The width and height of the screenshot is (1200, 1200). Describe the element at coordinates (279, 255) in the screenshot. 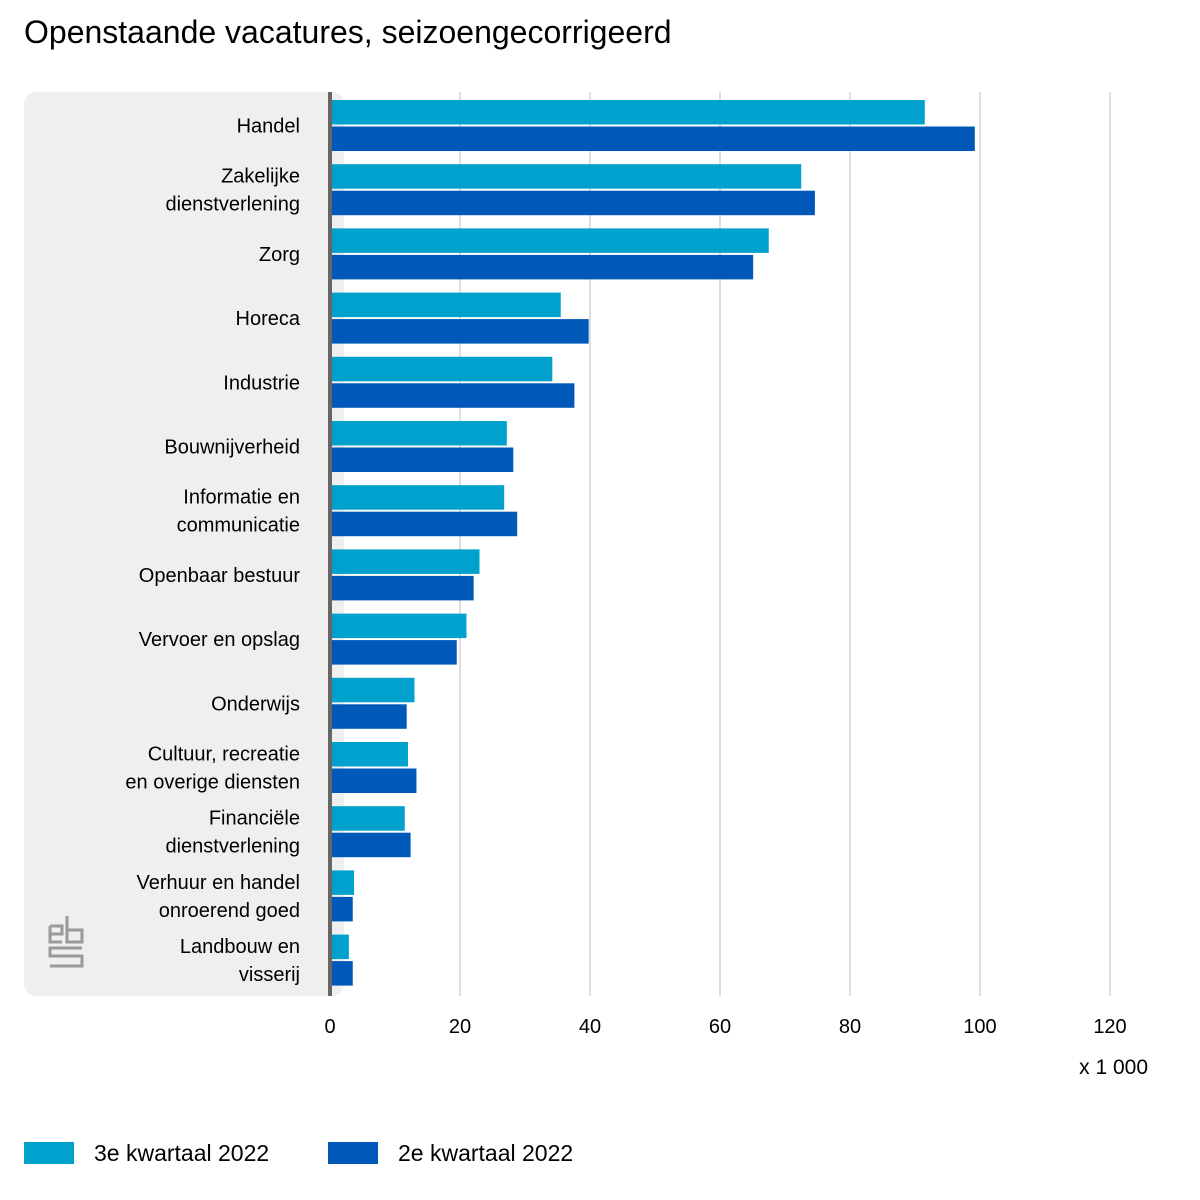

I see `category-label: Zorg` at that location.